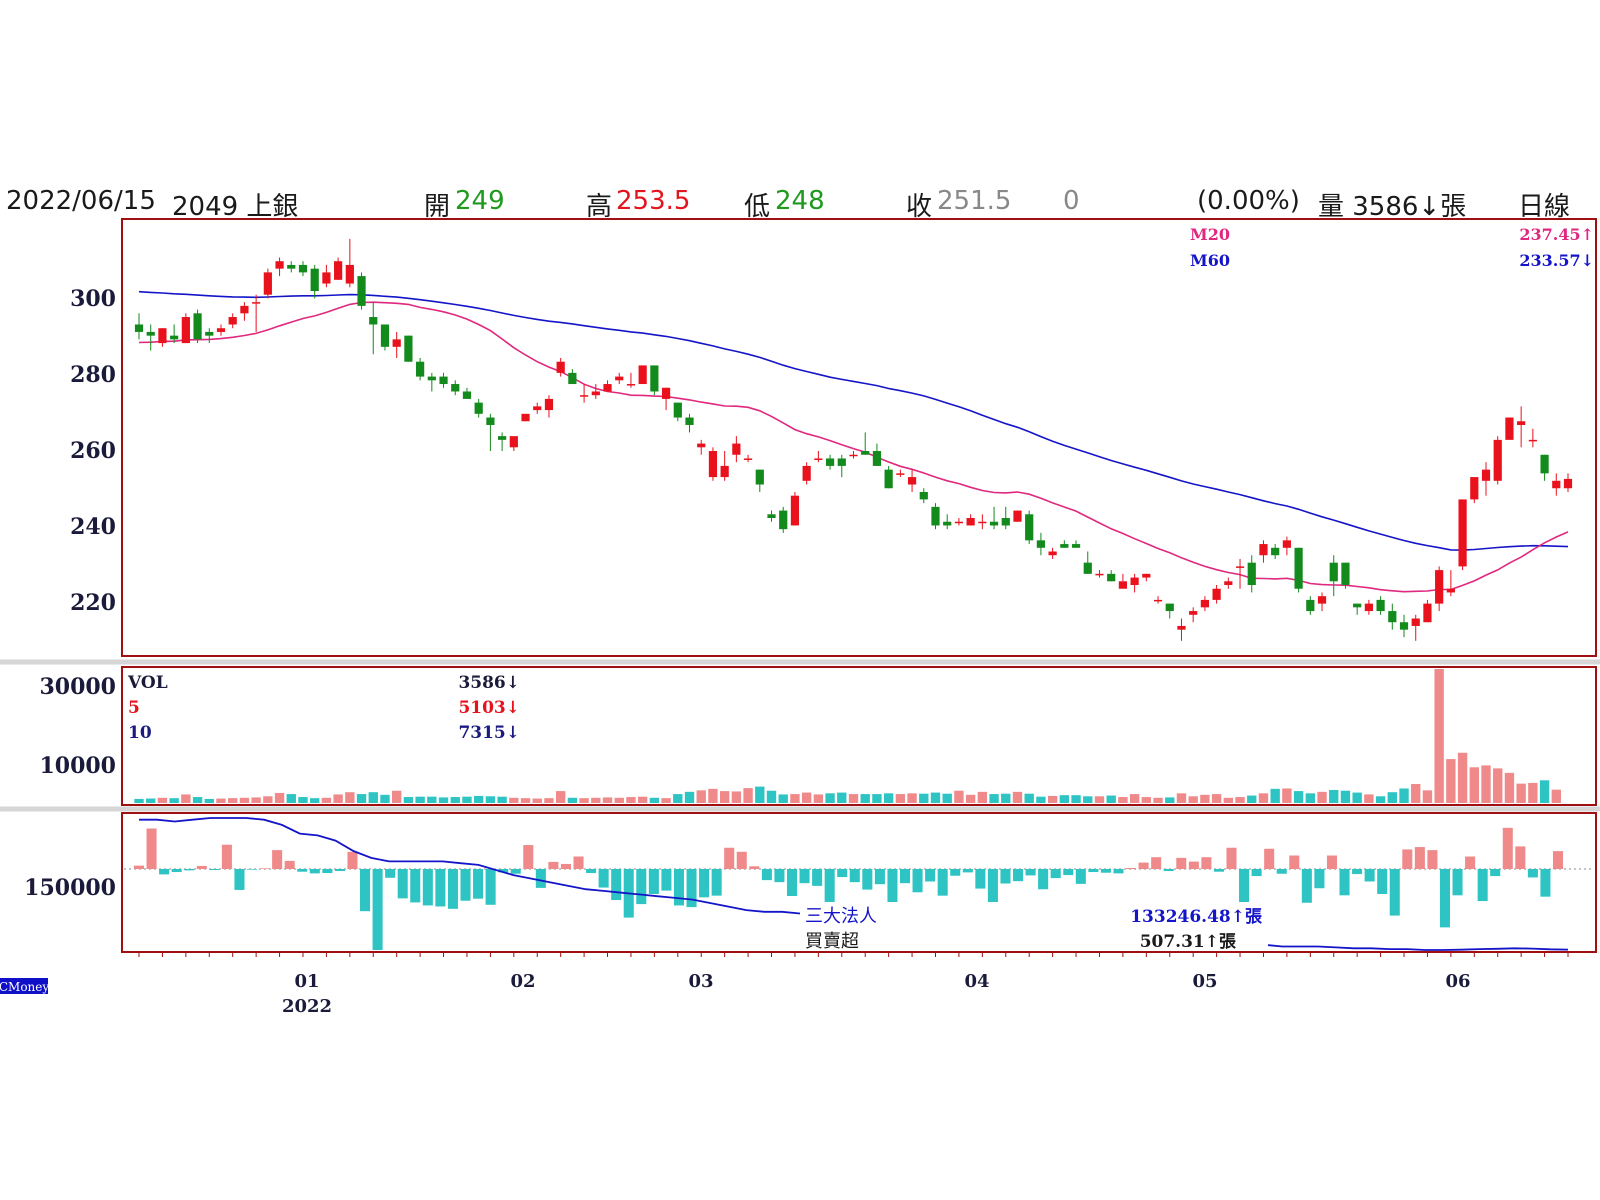 Image resolution: width=1600 pixels, height=1200 pixels. What do you see at coordinates (599, 207) in the screenshot?
I see `high-label: 高` at bounding box center [599, 207].